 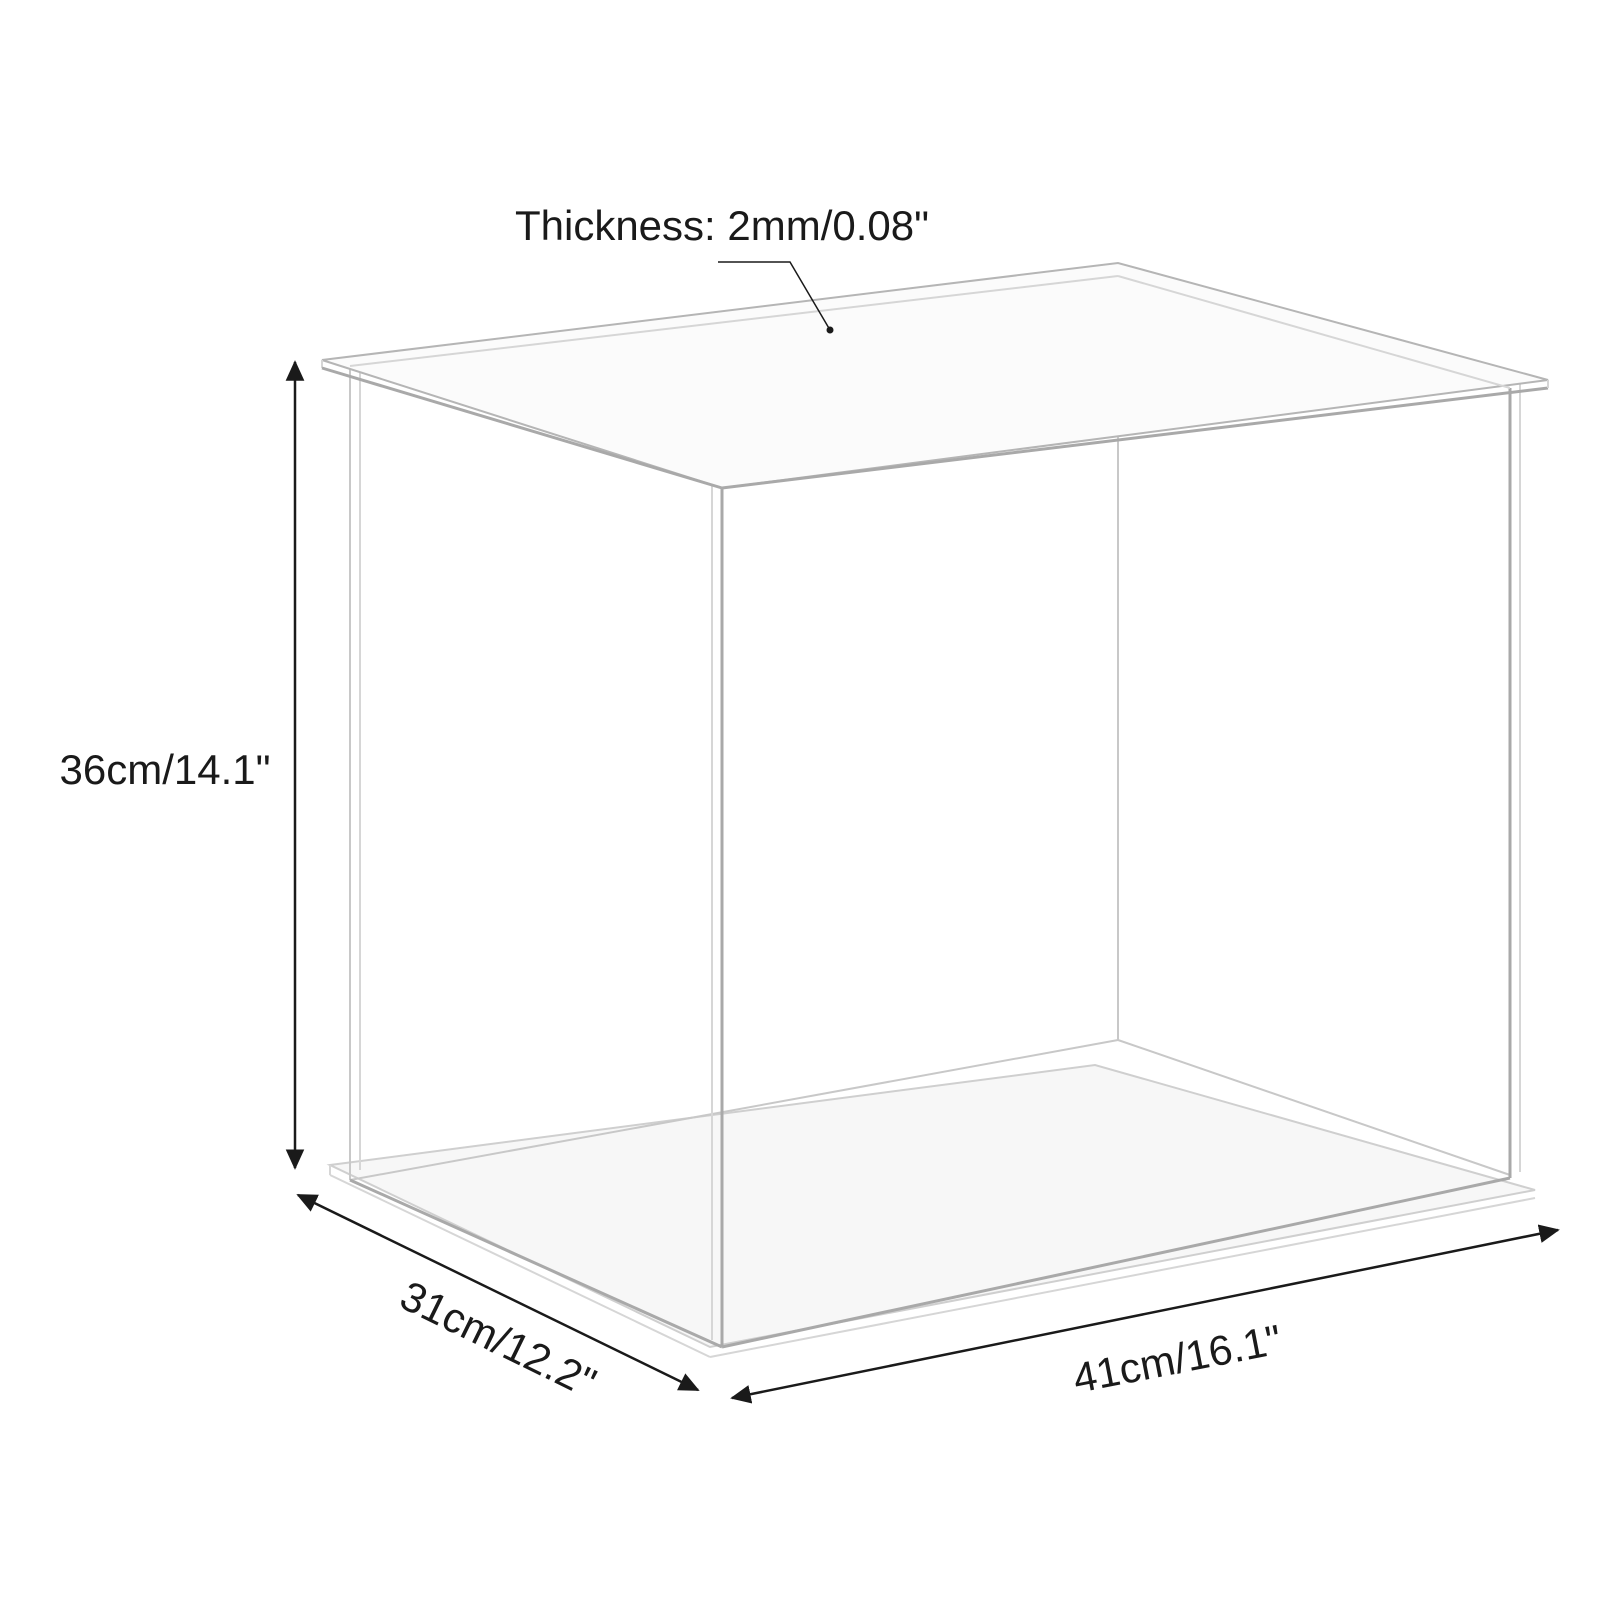 I want to click on thickness-leader-line, so click(x=774, y=296).